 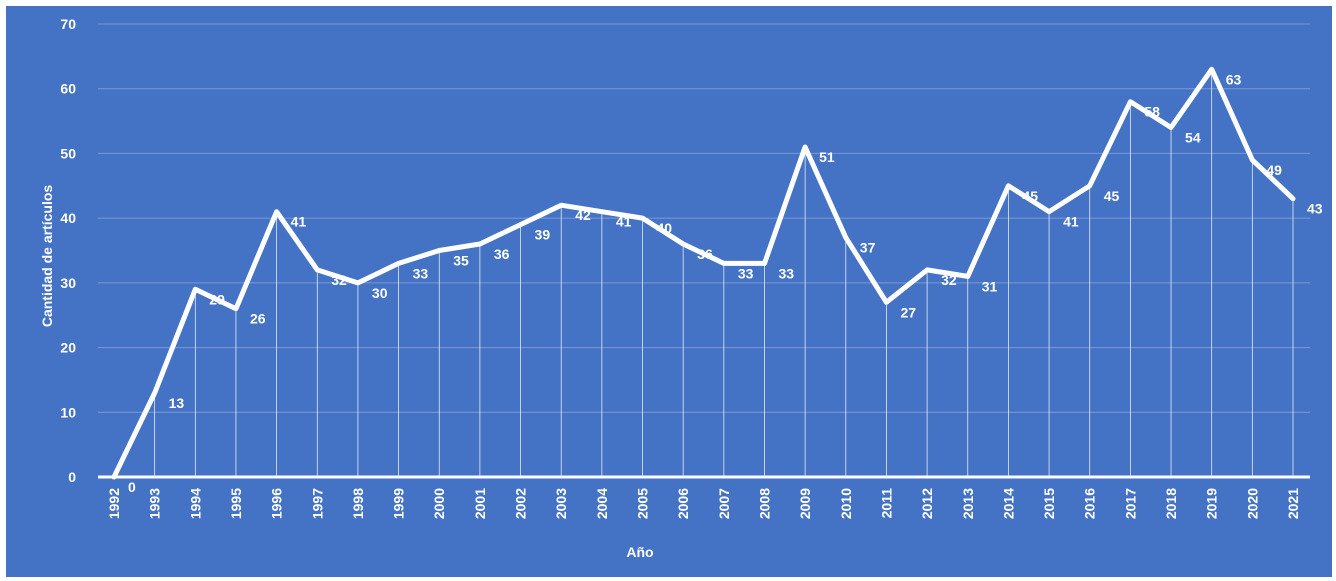 What do you see at coordinates (521, 503) in the screenshot?
I see `x-tick-label: 2002` at bounding box center [521, 503].